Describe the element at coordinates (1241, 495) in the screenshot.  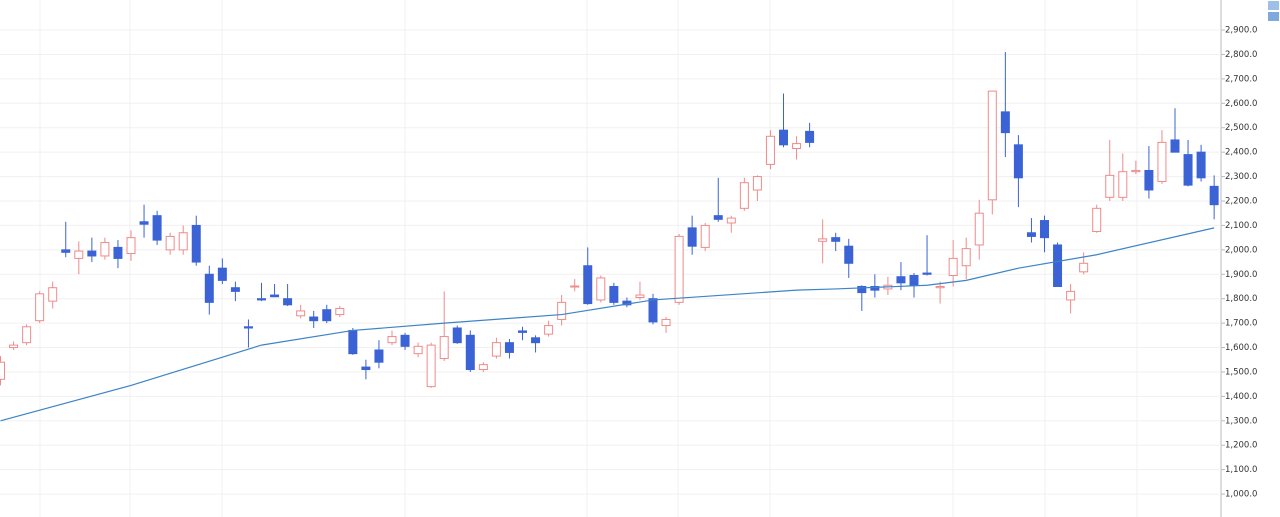
I see `y-tick-label: 1,000.0` at that location.